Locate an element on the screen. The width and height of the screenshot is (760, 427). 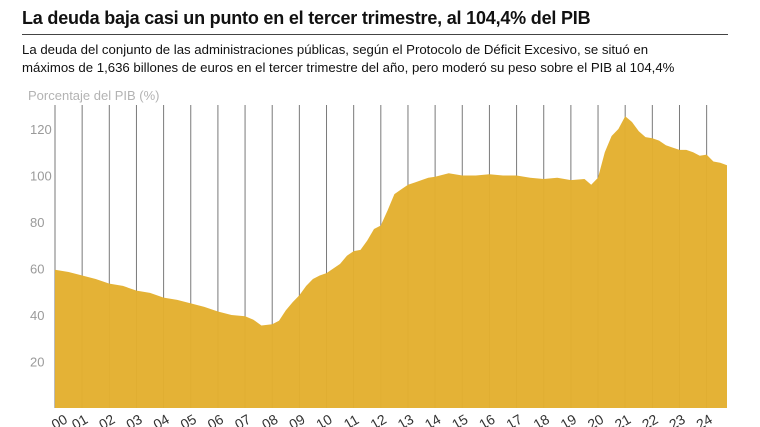
x-tick-label: 12 is located at coordinates (379, 419).